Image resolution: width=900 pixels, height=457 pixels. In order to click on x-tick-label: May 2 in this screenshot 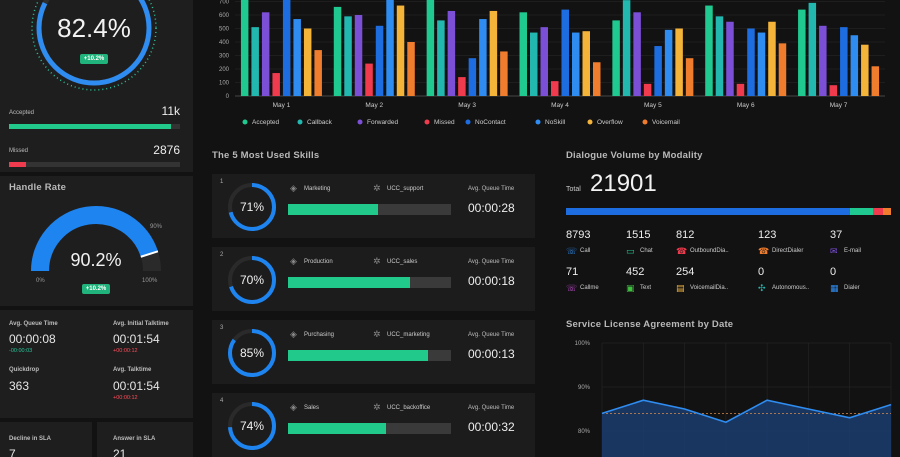, I will do `click(374, 105)`.